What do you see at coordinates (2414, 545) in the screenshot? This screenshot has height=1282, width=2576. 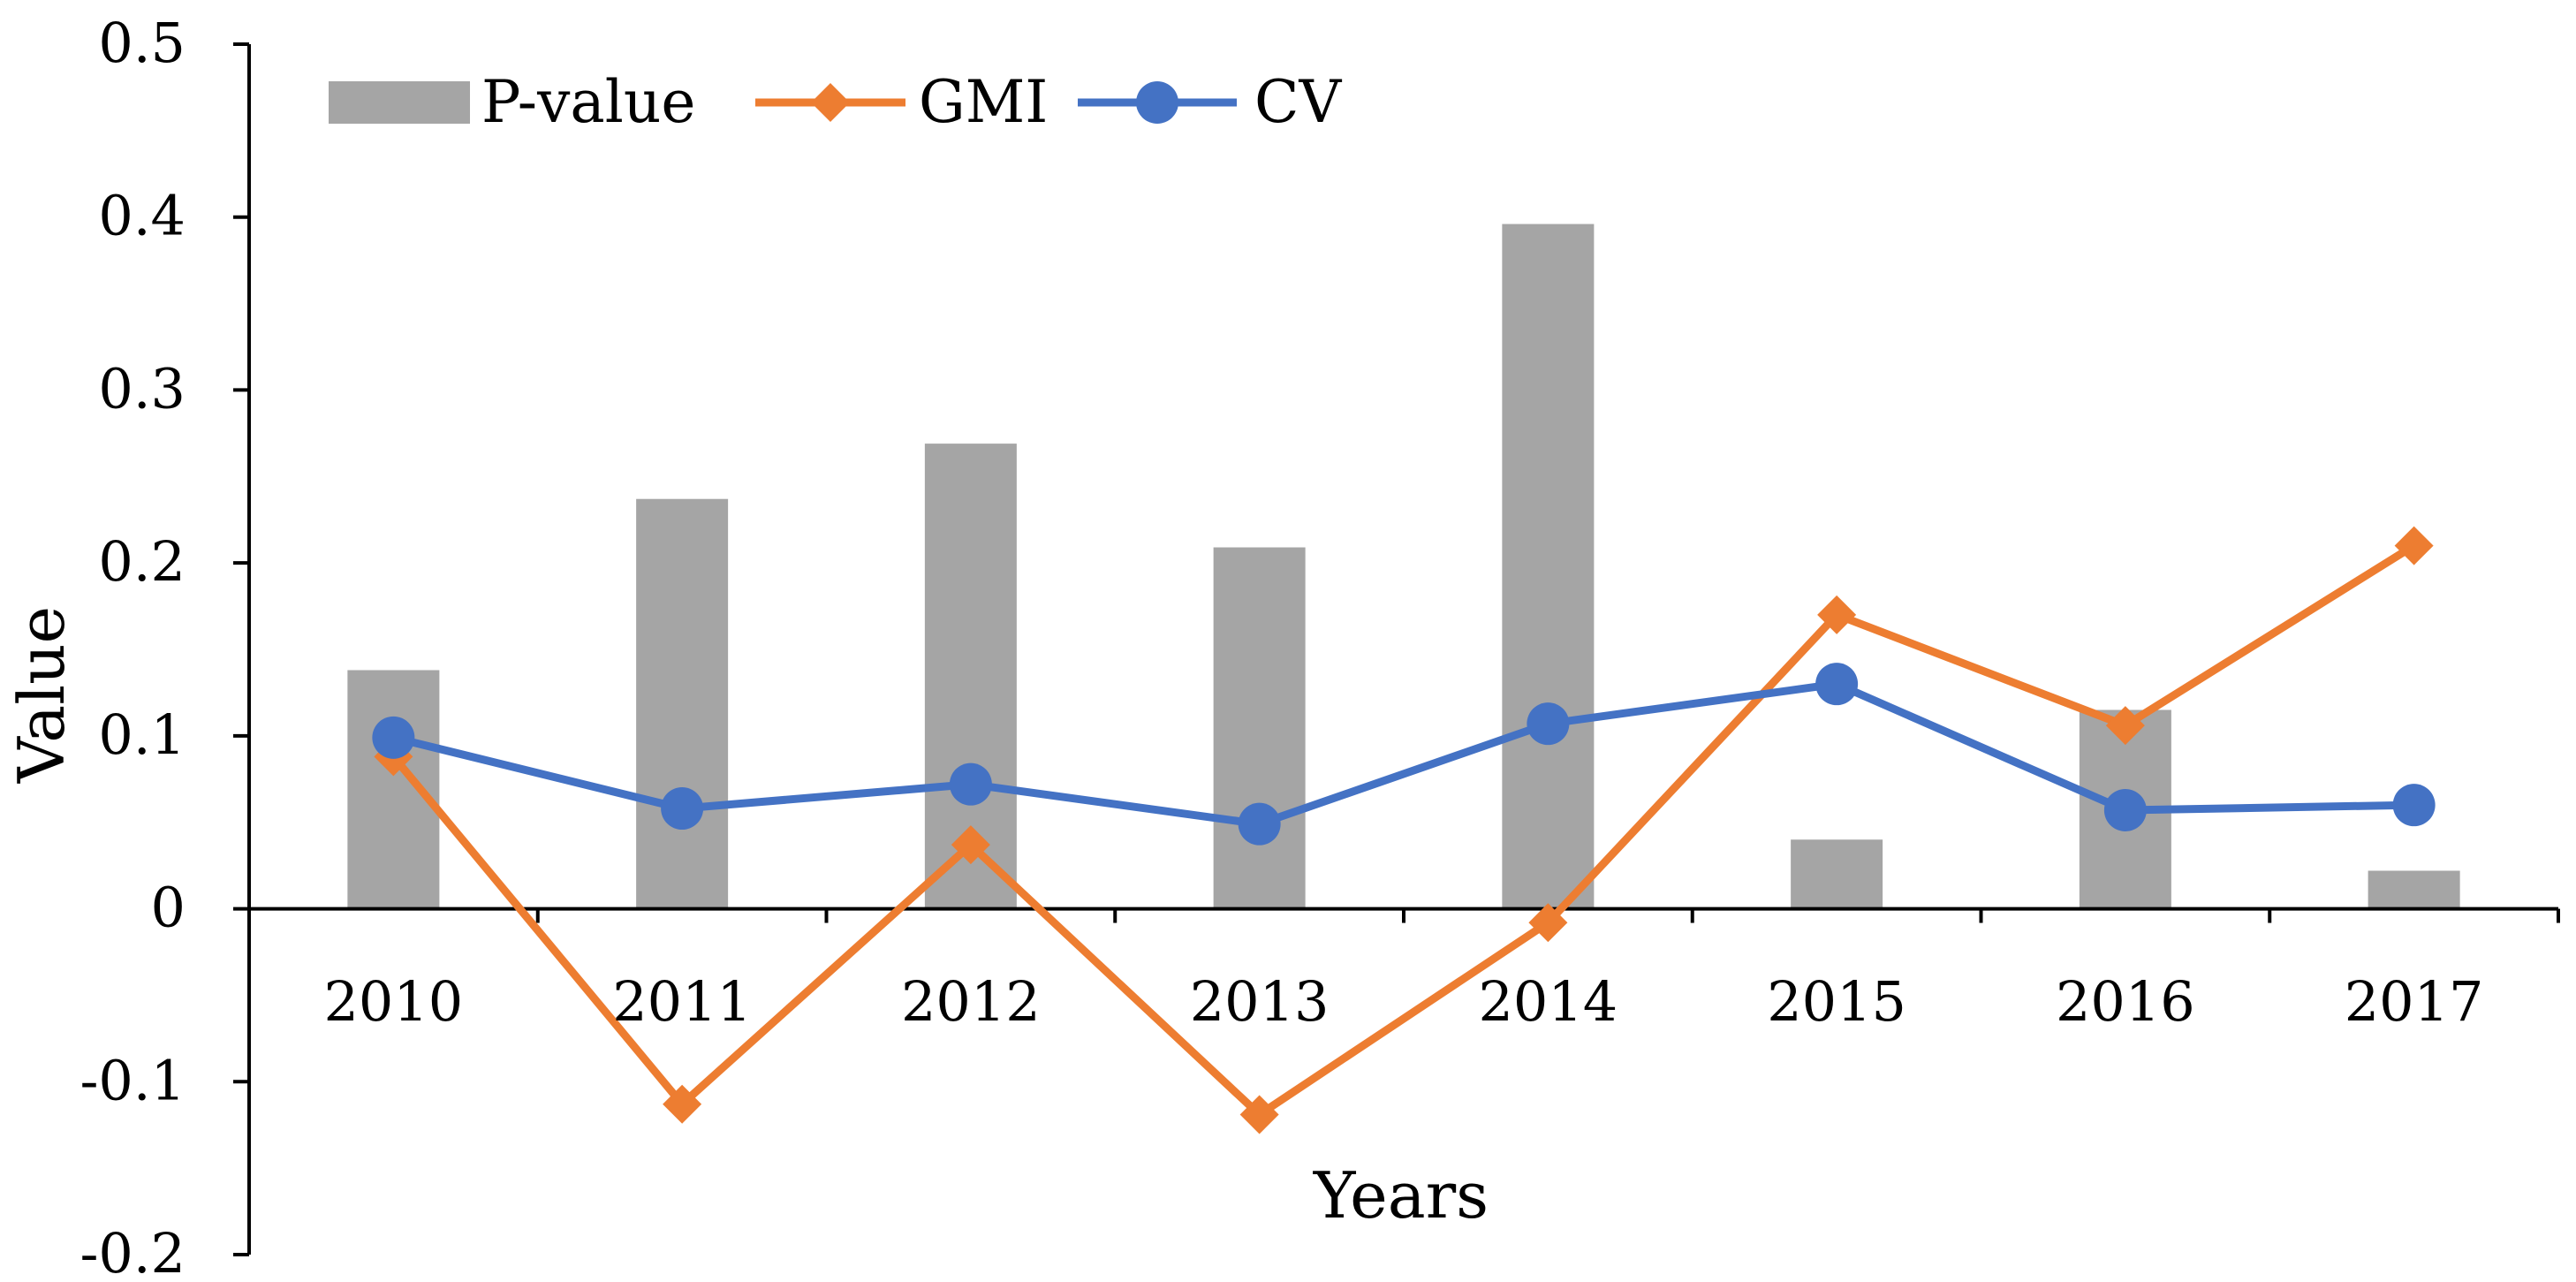 I see `marker-gmi-2017` at bounding box center [2414, 545].